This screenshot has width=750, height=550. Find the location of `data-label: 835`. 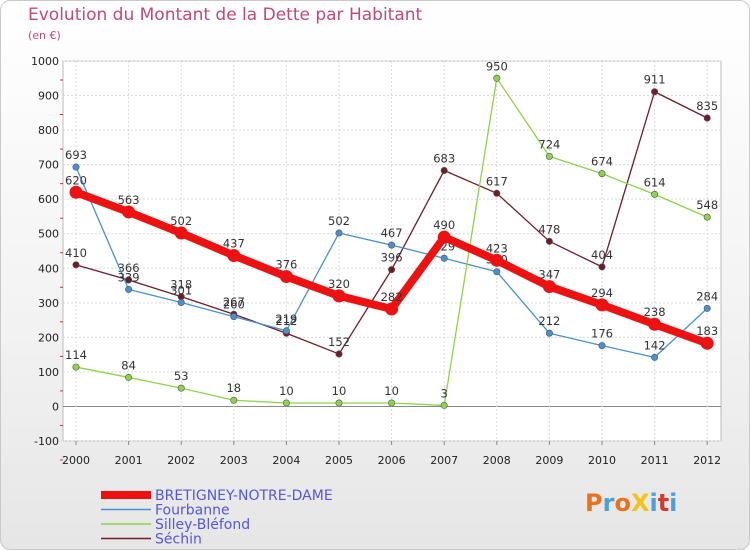

data-label: 835 is located at coordinates (707, 106).